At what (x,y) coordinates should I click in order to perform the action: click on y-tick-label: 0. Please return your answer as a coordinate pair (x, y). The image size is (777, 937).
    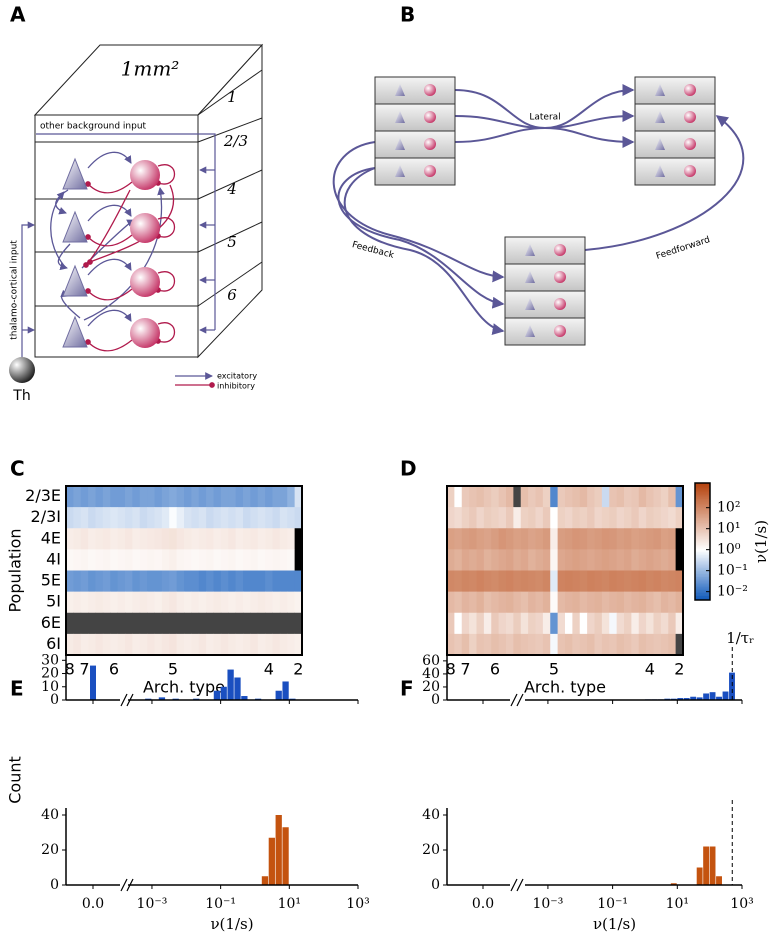
    Looking at the image, I should click on (435, 885).